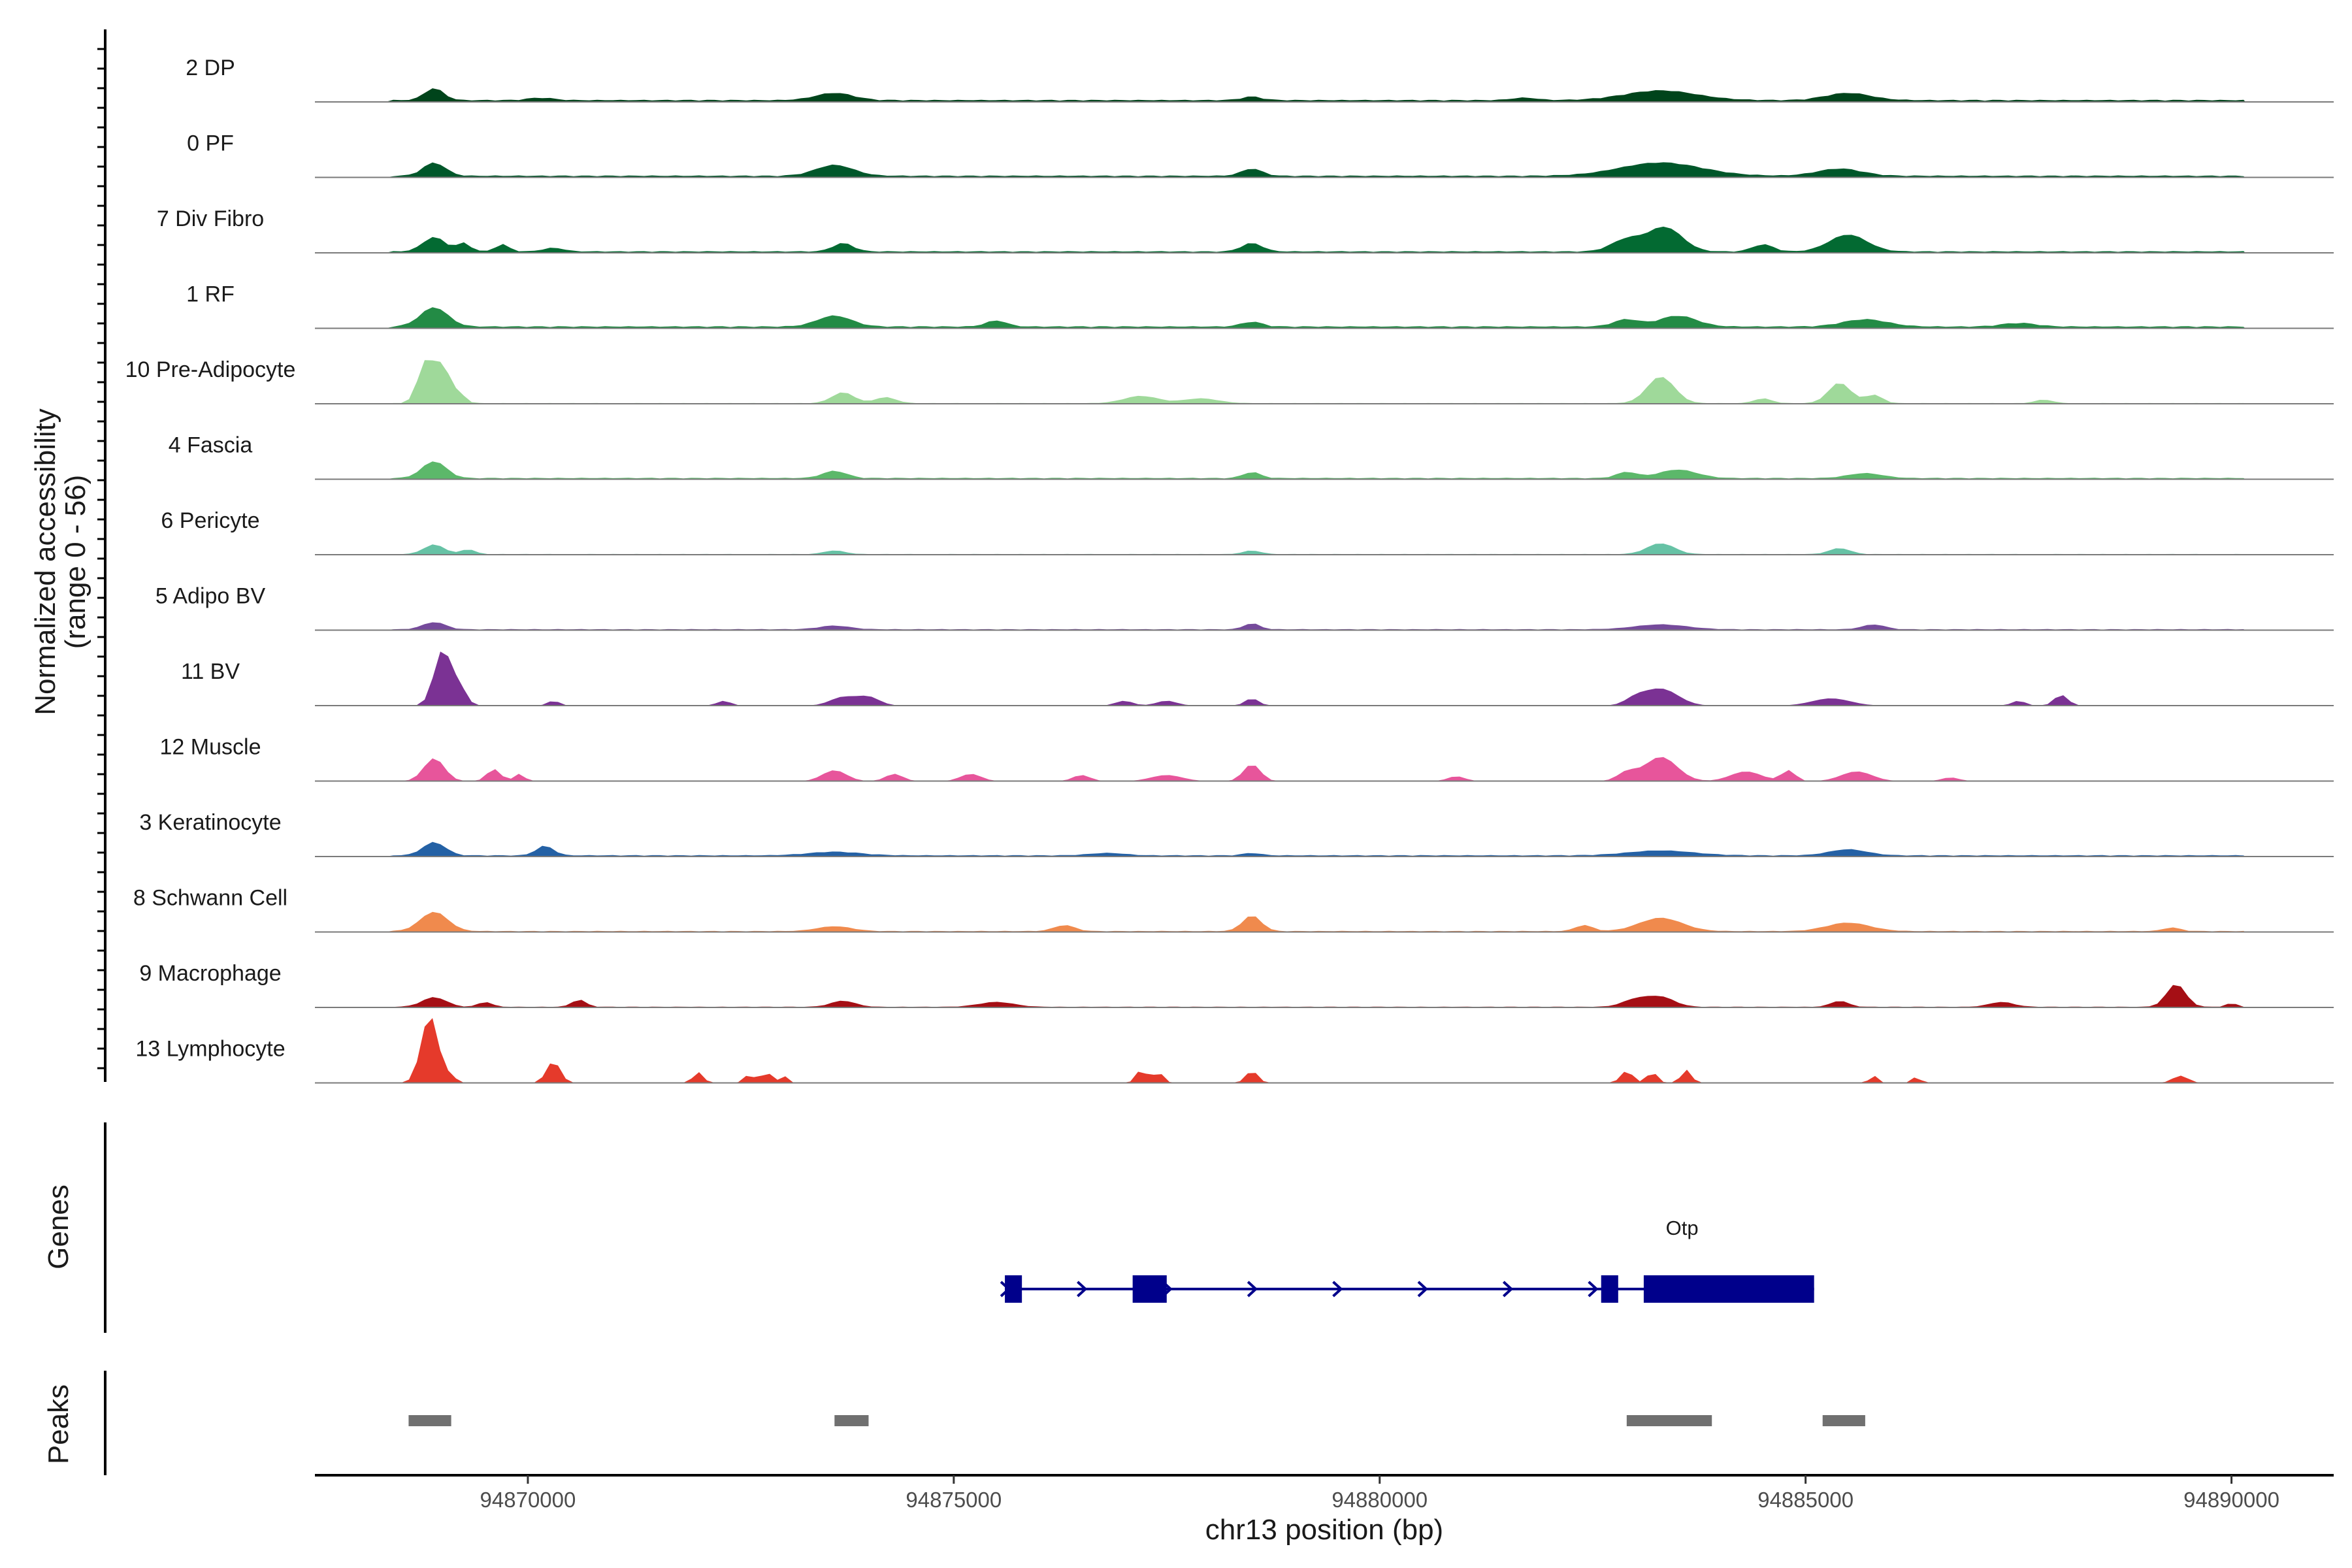 The image size is (2352, 1568). Describe the element at coordinates (1324, 1530) in the screenshot. I see `x-axis-title: chr13 position (bp)` at that location.